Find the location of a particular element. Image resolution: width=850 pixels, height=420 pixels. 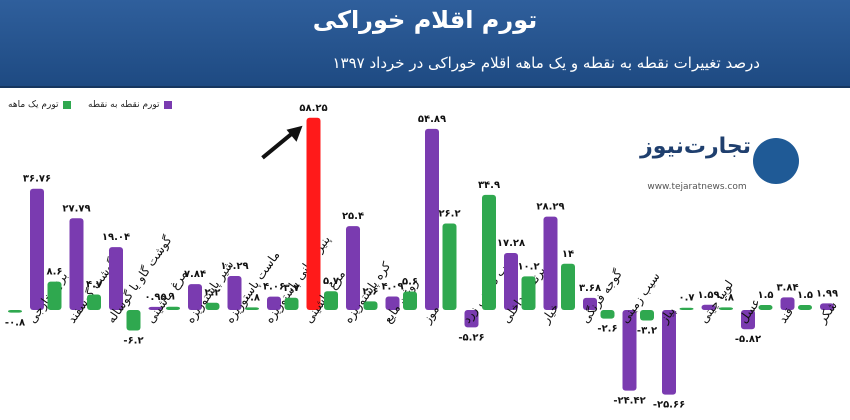

legend-p2p: تورم نقطه به نقطه is located at coordinates (130, 105).